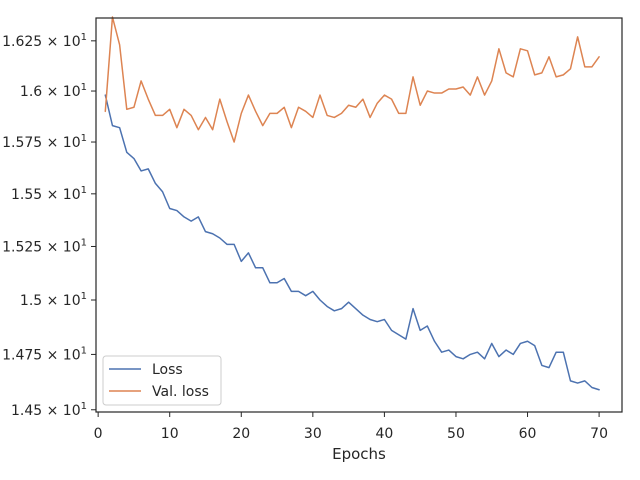 This screenshot has width=640, height=480. Describe the element at coordinates (170, 434) in the screenshot. I see `x-tick-label: 10` at that location.